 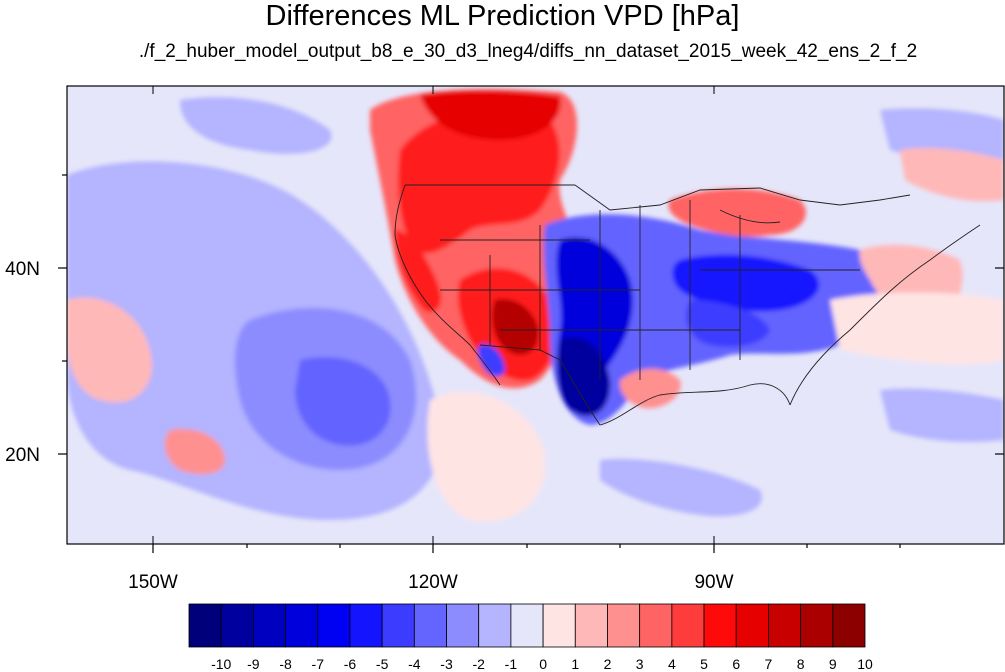 What do you see at coordinates (350, 664) in the screenshot?
I see `colorbar-tick-label: -6` at bounding box center [350, 664].